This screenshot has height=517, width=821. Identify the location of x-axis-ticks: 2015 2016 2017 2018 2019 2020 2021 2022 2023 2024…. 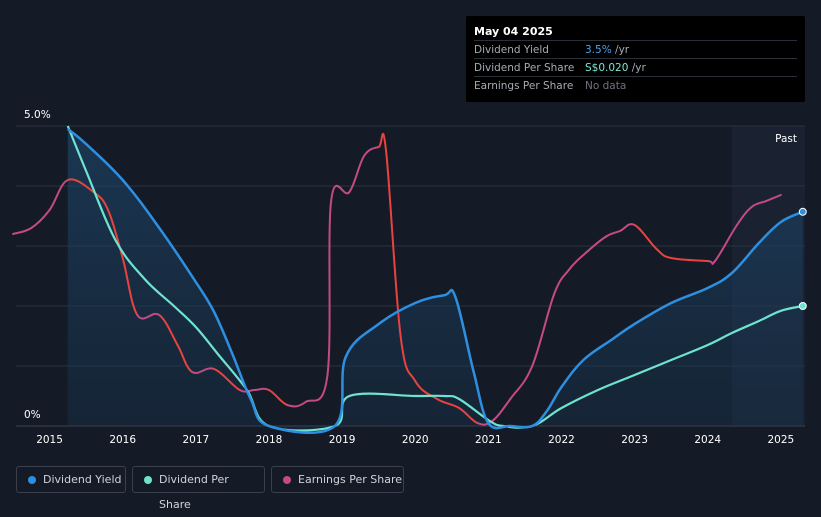
(415, 440).